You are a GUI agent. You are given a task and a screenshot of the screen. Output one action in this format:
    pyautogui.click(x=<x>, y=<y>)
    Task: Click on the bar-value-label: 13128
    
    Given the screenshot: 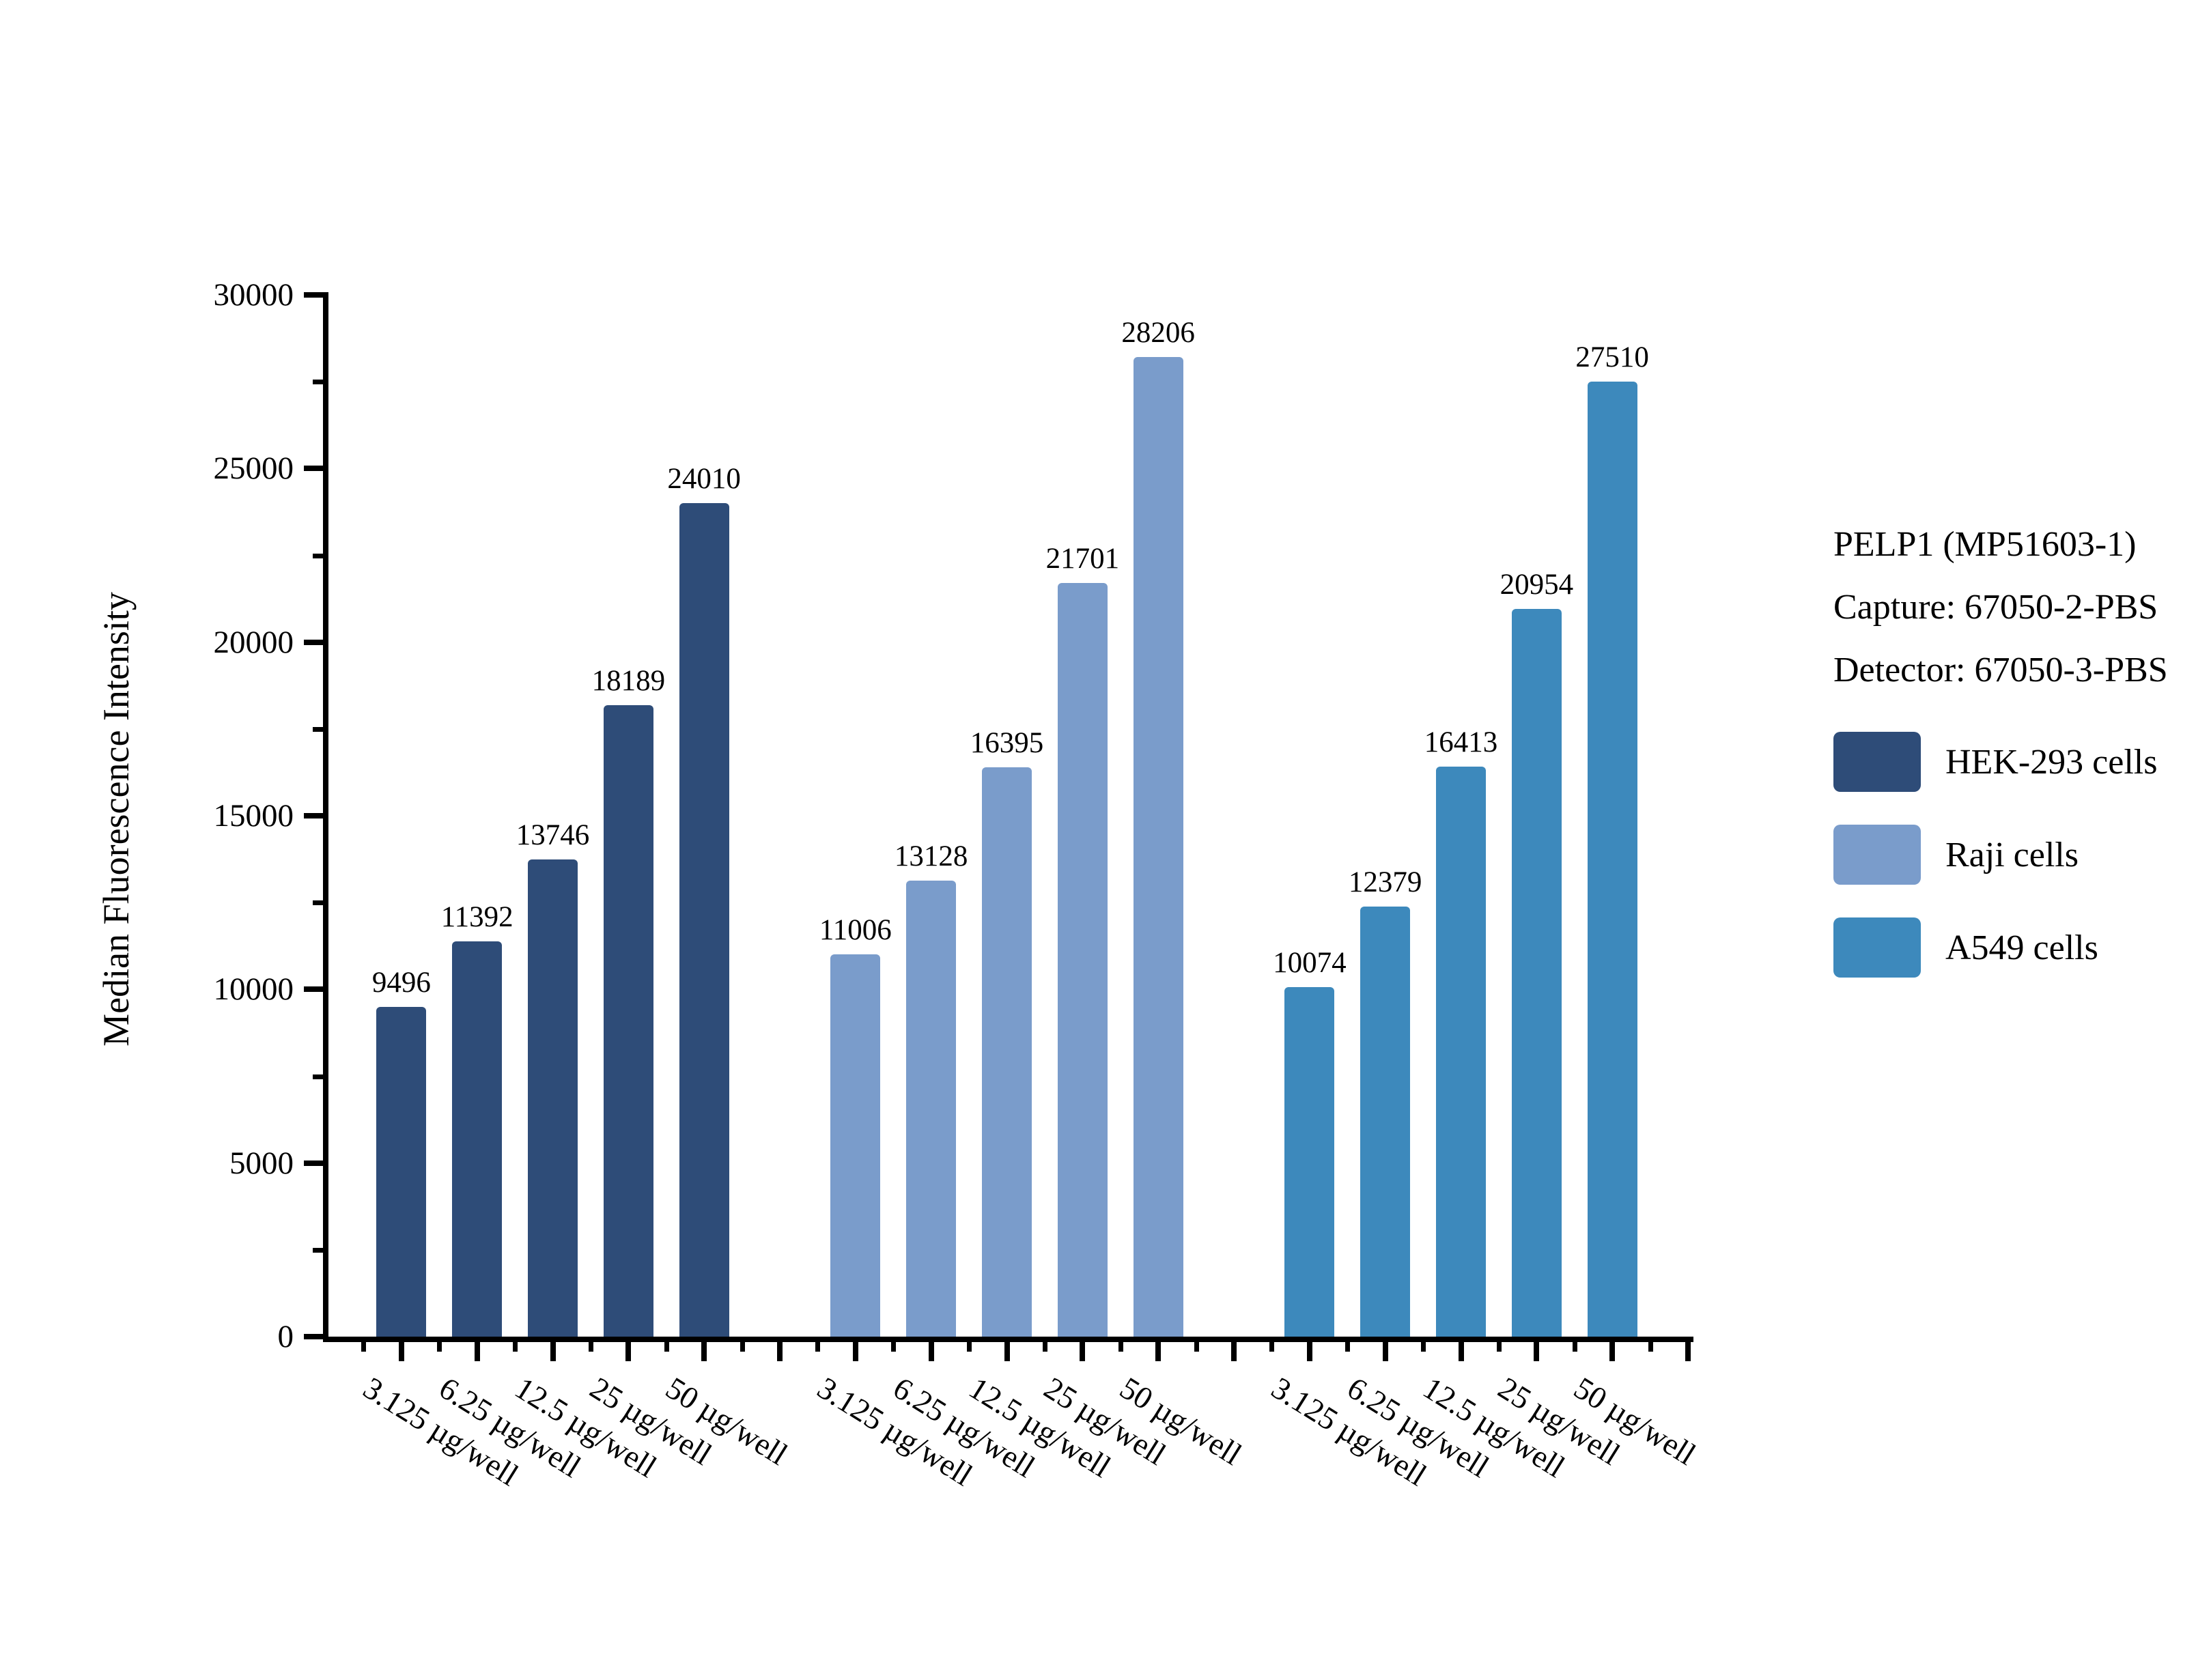 What is the action you would take?
    pyautogui.click(x=931, y=856)
    